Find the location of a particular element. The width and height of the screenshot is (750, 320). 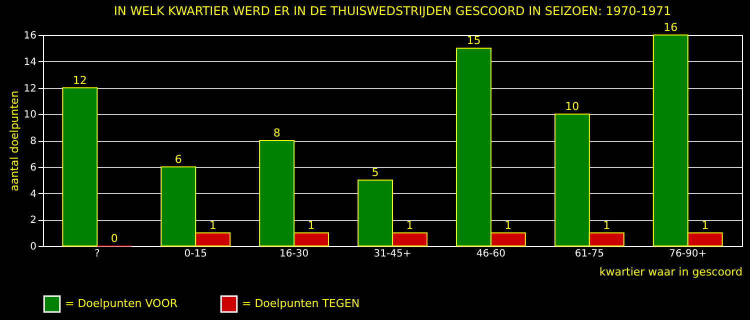

data-label: 10 is located at coordinates (572, 107).